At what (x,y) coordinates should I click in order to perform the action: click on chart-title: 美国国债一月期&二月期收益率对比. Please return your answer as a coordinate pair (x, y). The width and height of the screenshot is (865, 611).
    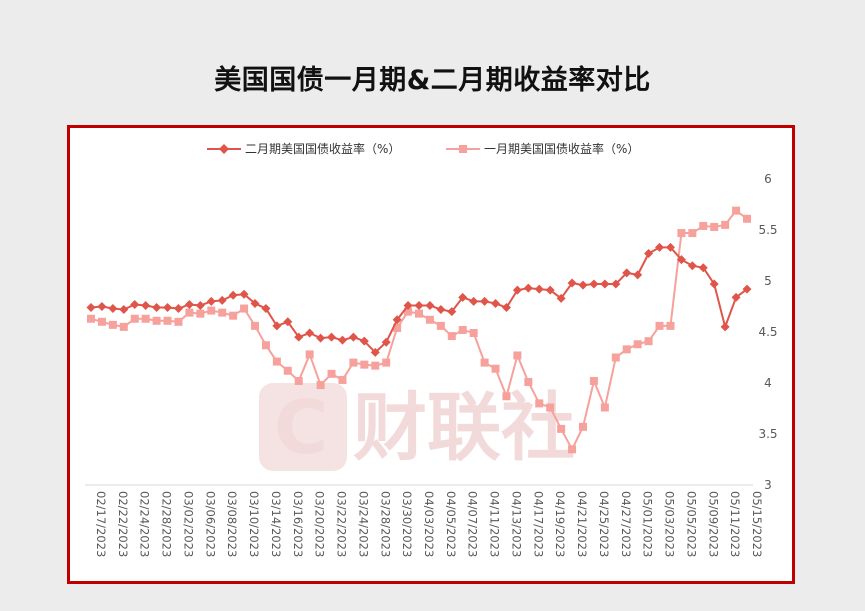
    Looking at the image, I should click on (432, 80).